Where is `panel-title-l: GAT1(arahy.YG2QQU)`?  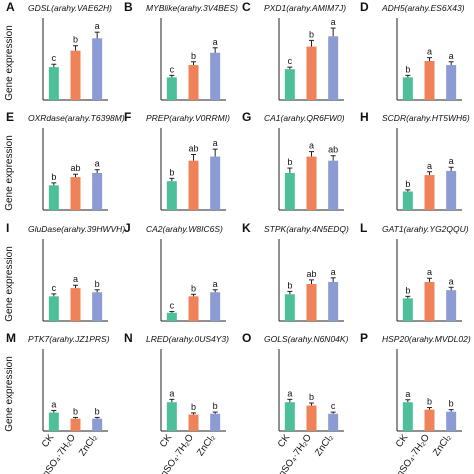
panel-title-l: GAT1(arahy.YG2QQU) is located at coordinates (425, 229).